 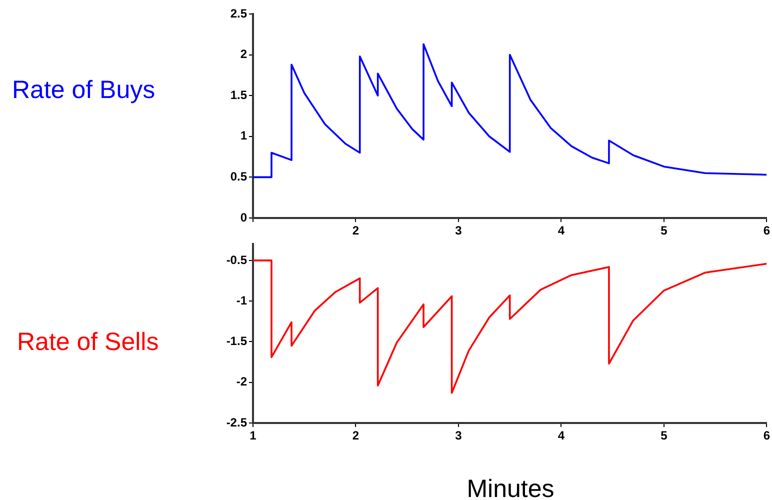 I want to click on y-tick-label: 1, so click(x=244, y=135).